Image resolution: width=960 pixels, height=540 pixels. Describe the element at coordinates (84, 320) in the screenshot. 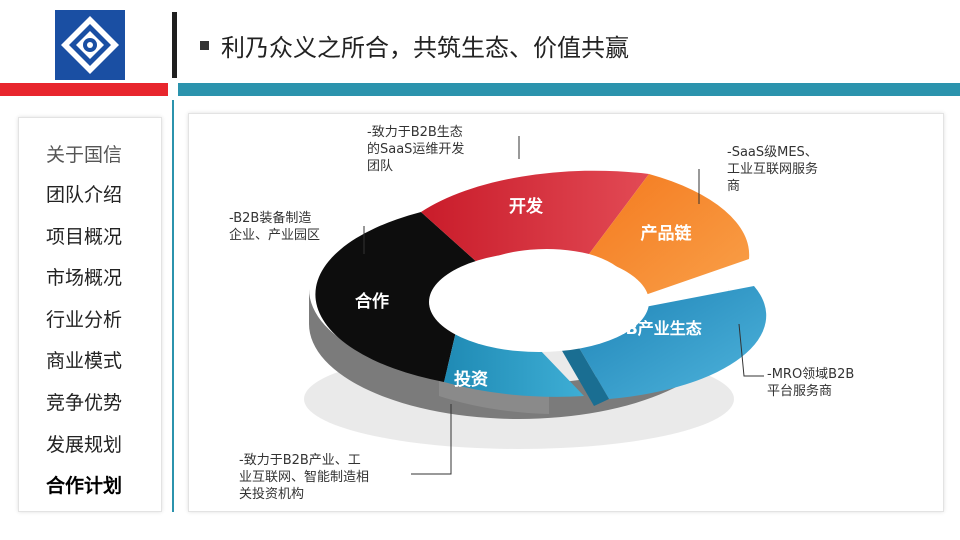

I see `sidebar-item-industry: 行业分析` at that location.